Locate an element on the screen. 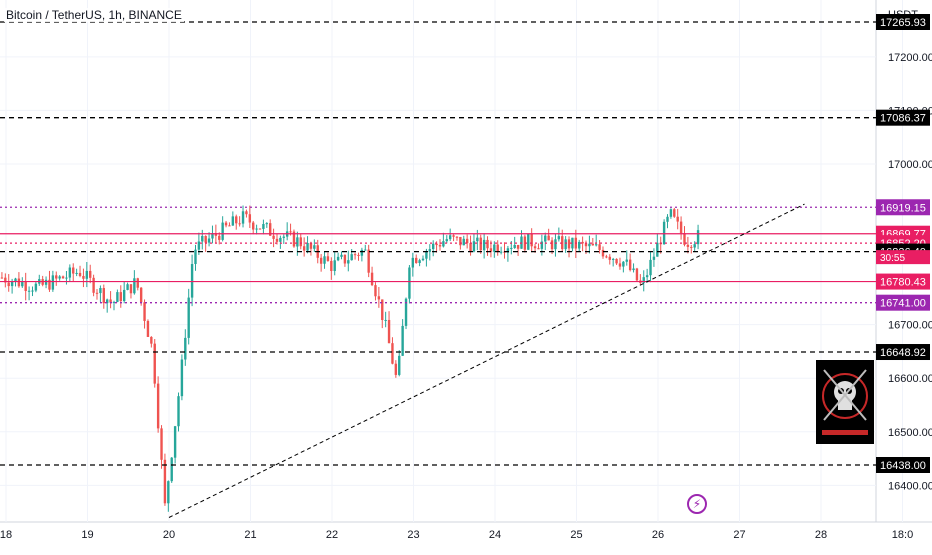  x-tick-label: 18:0 is located at coordinates (902, 535).